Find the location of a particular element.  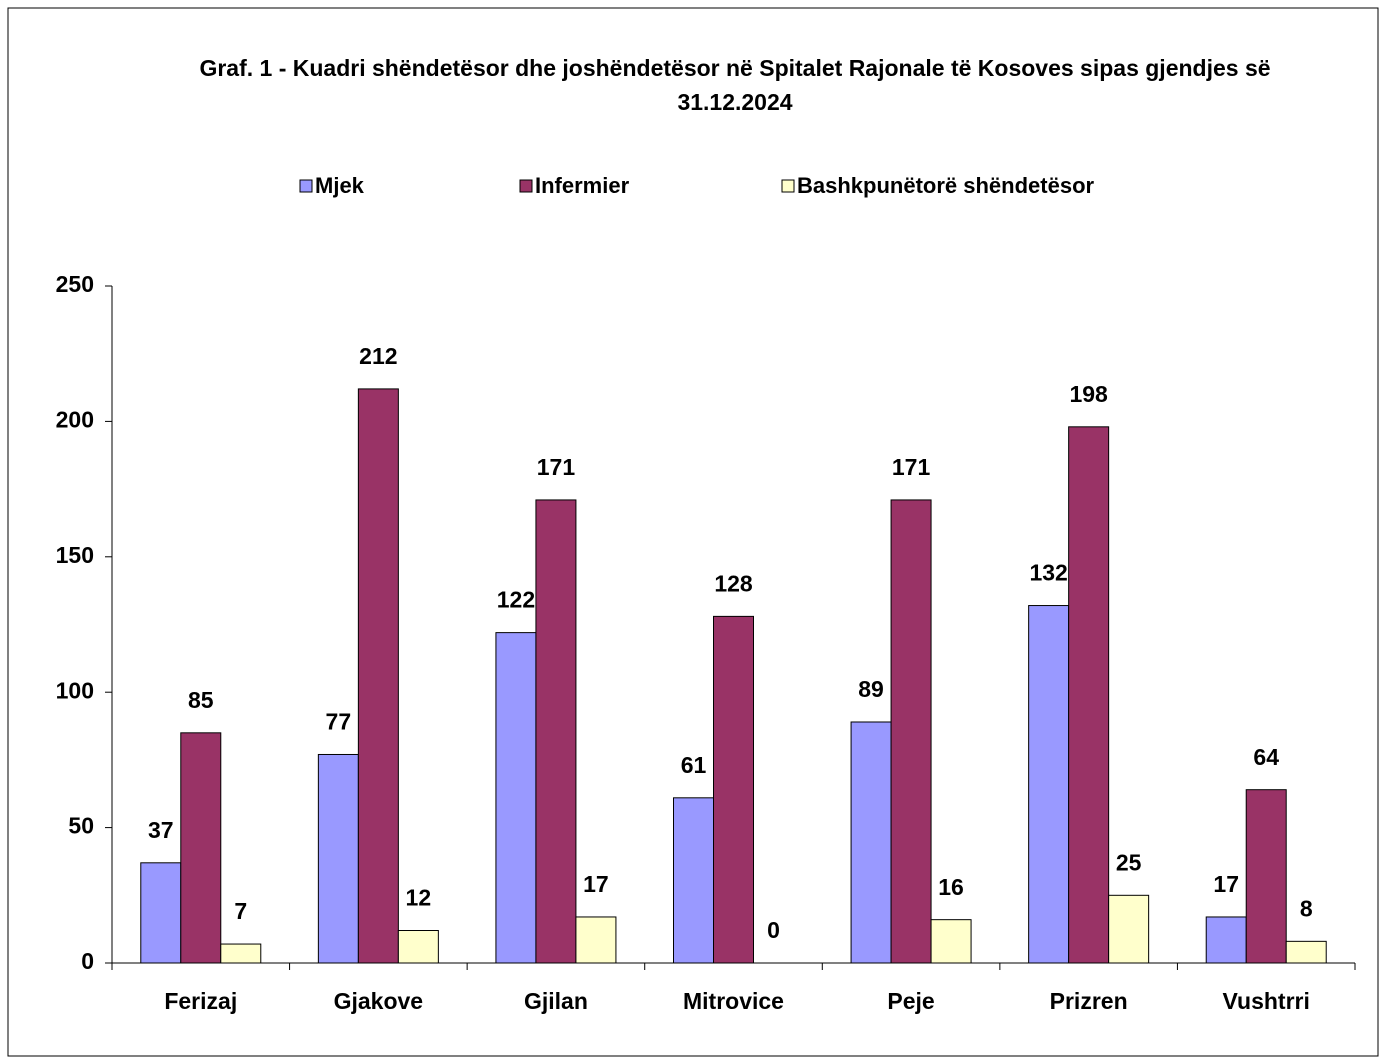

x-tick-label: Mitrovice is located at coordinates (733, 1001).